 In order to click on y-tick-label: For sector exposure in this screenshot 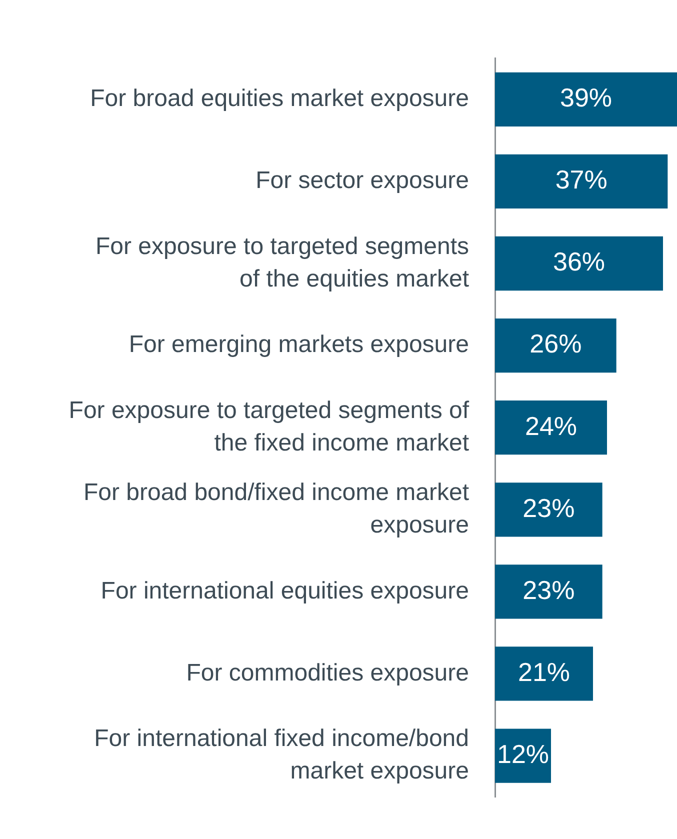, I will do `click(362, 180)`.